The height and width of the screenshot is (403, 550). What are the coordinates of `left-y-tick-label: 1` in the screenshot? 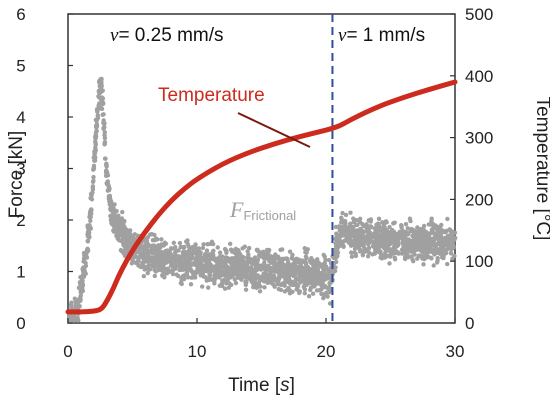 It's located at (20, 272).